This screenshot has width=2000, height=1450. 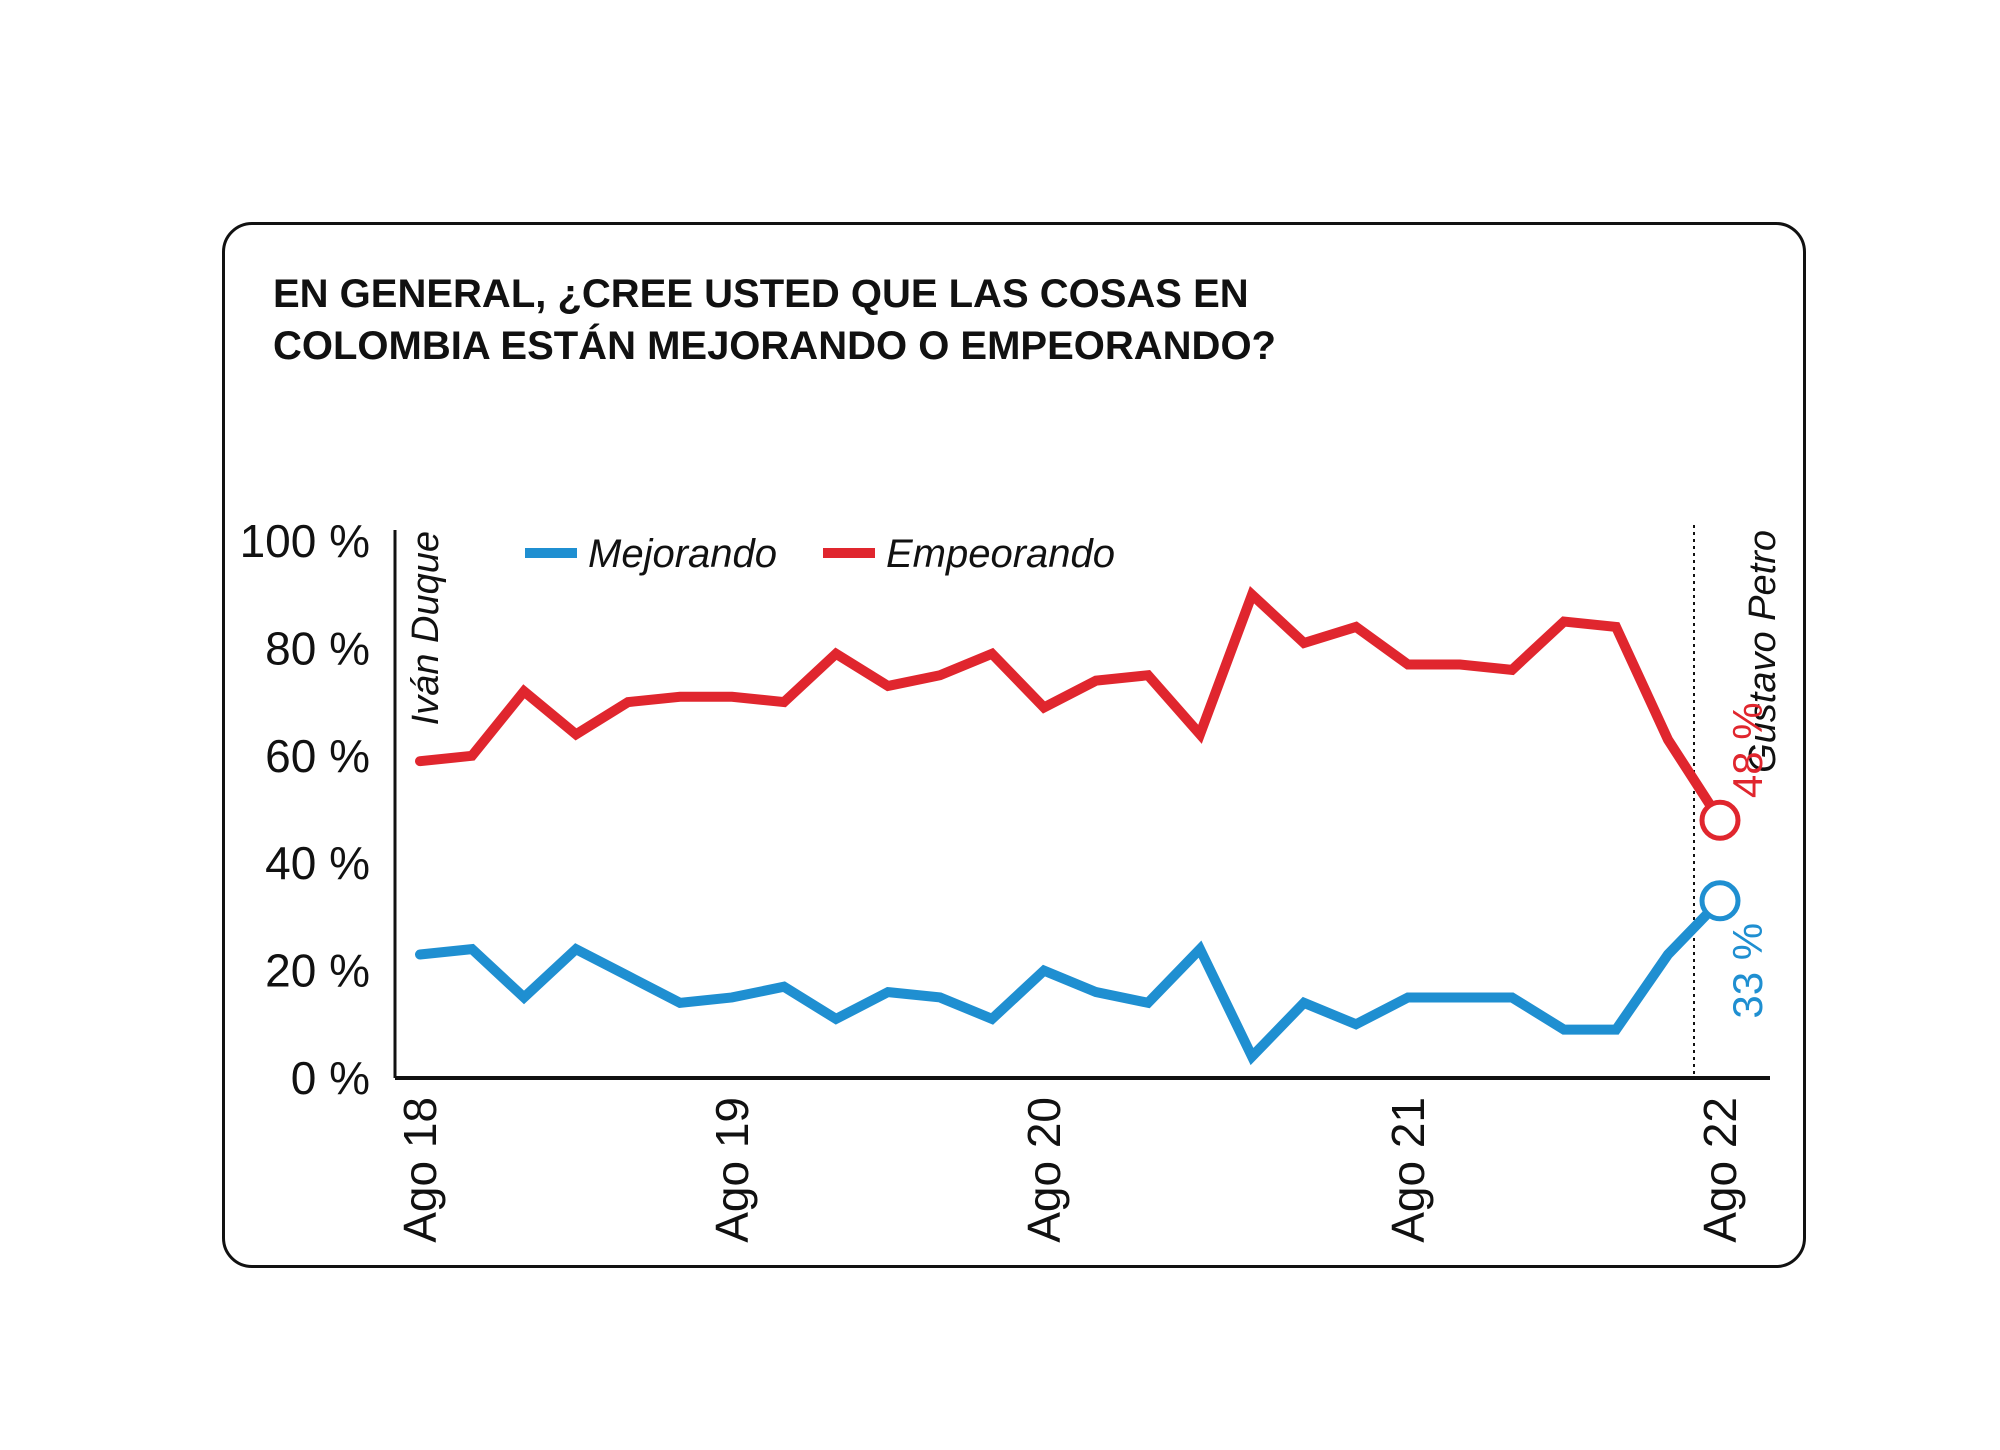 I want to click on annotation-gustavo-petro: Gustavo Petro, so click(x=1763, y=651).